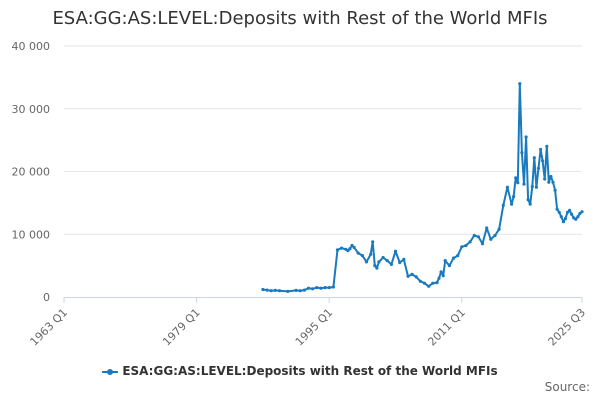  What do you see at coordinates (567, 387) in the screenshot?
I see `source-credit: Source:` at bounding box center [567, 387].